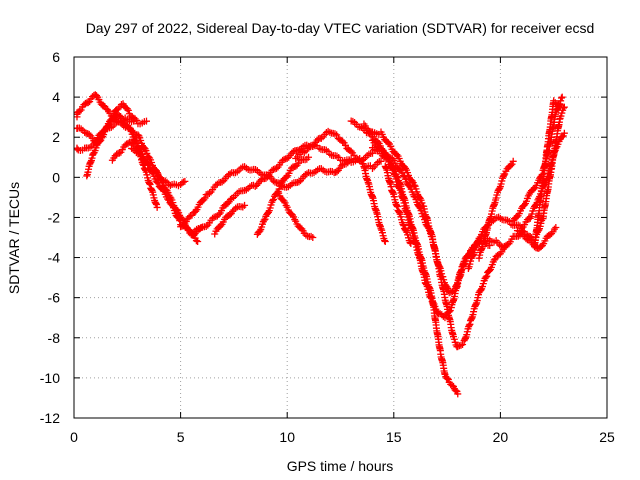 The image size is (640, 480). I want to click on y-tick-label: 4, so click(56, 97).